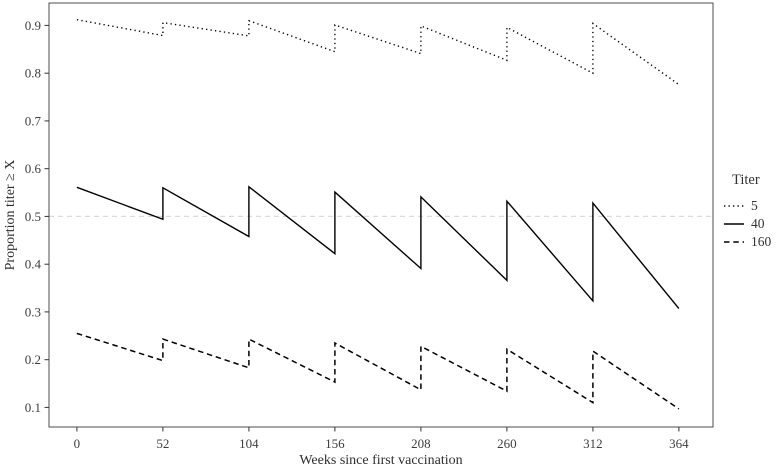  Describe the element at coordinates (747, 206) in the screenshot. I see `legend-item-titer-5: 5` at that location.